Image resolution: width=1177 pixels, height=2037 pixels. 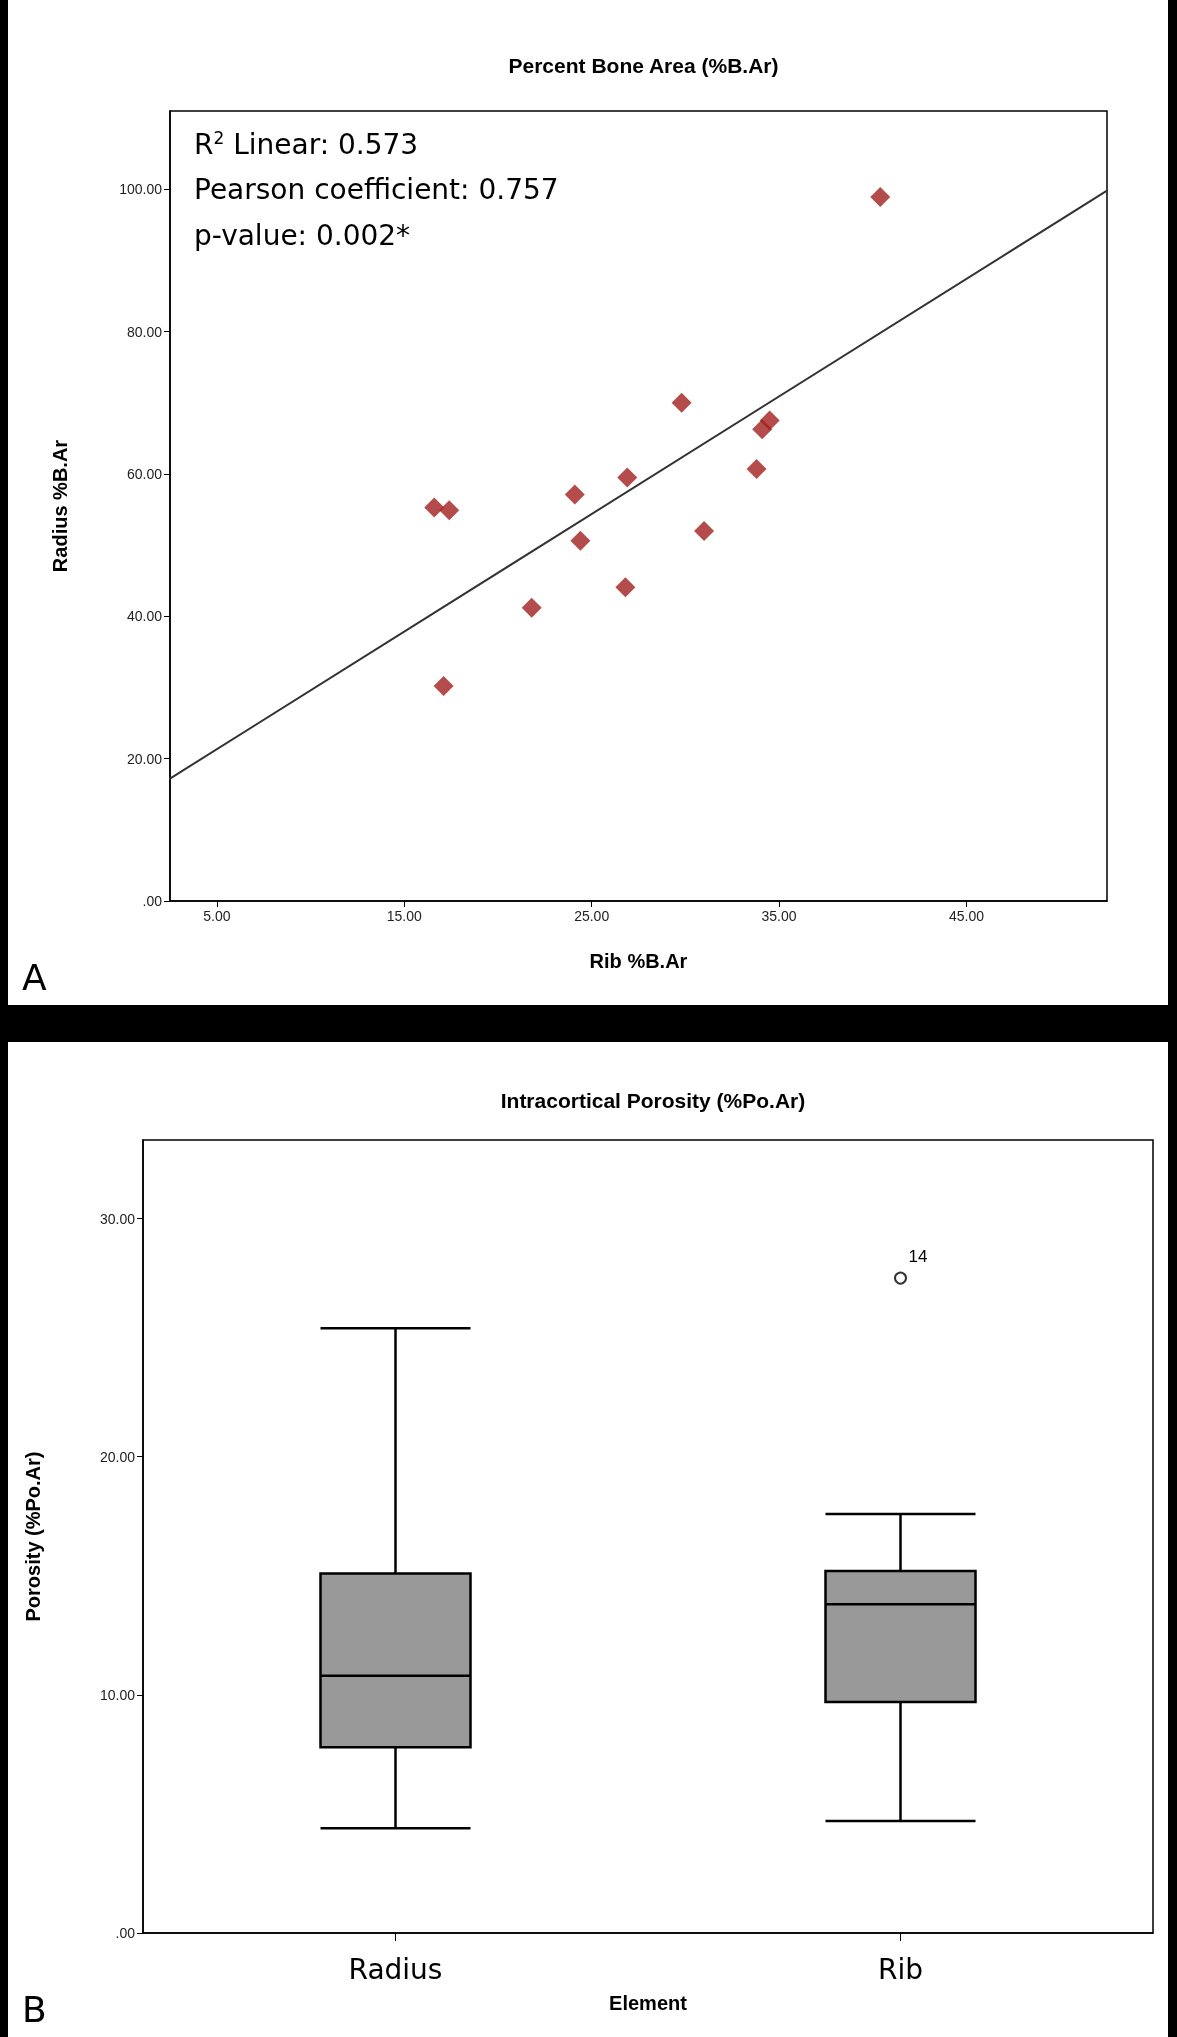 I want to click on y-axis-title: Radius %B.Ar, so click(x=60, y=506).